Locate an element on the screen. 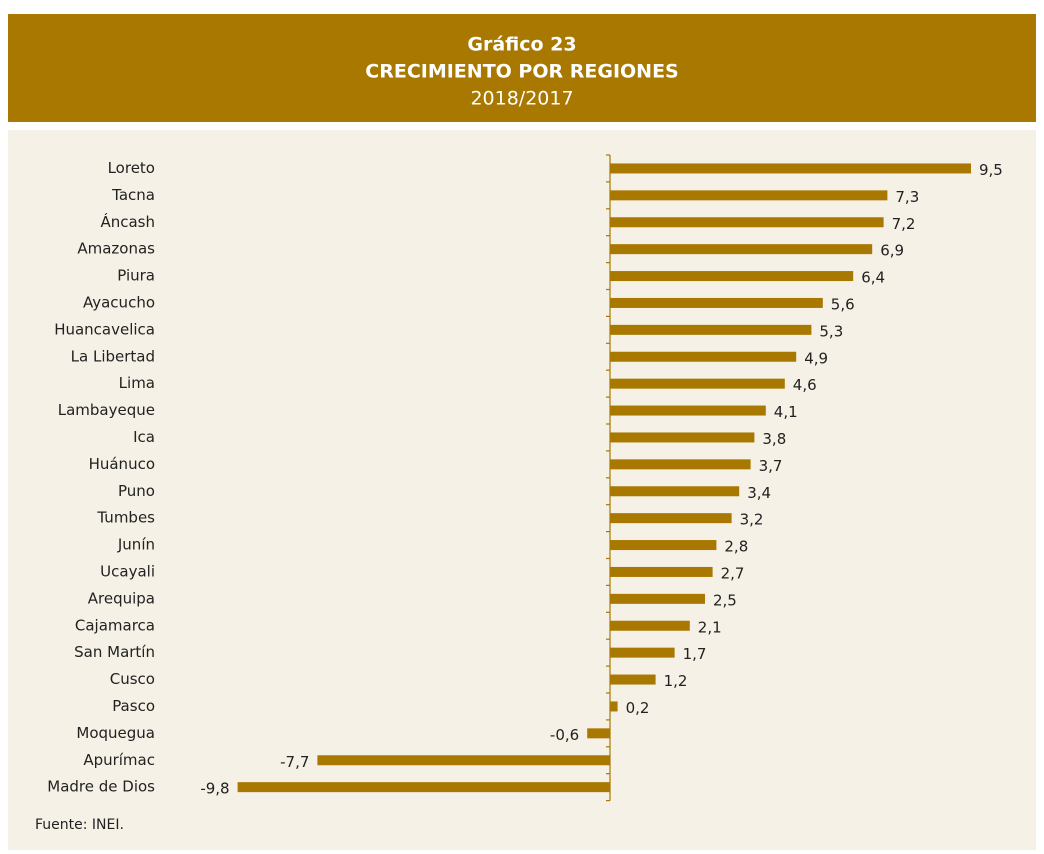 The width and height of the screenshot is (1044, 854). value-label: -0,6 is located at coordinates (564, 735).